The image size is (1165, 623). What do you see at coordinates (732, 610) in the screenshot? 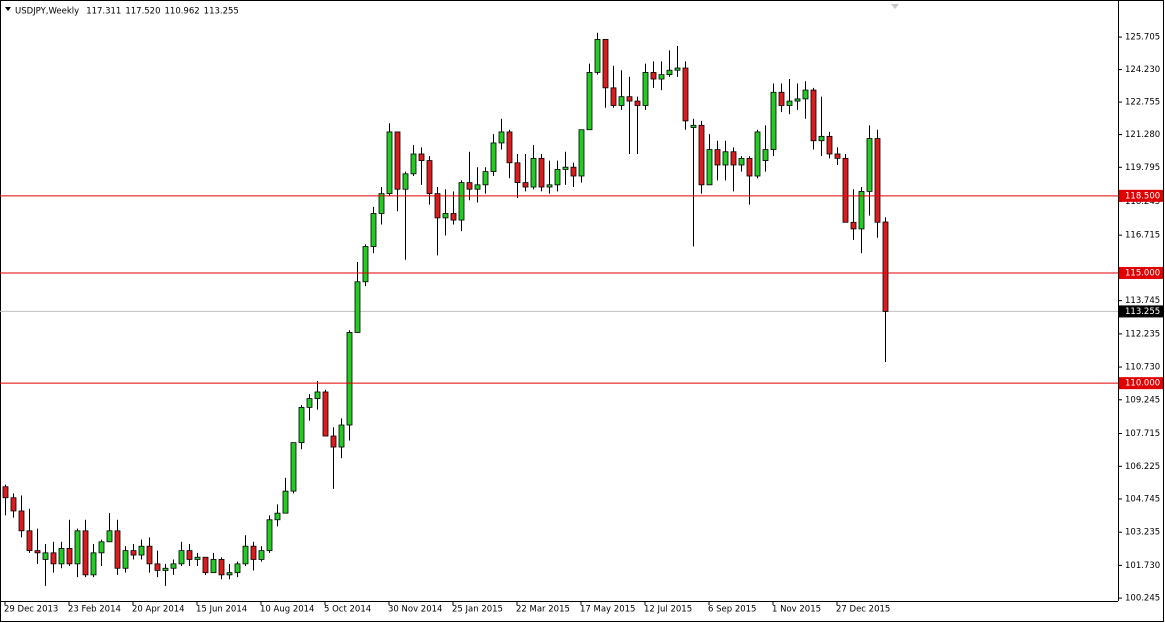
I see `x-tick-label: 6 Sep 2015` at bounding box center [732, 610].